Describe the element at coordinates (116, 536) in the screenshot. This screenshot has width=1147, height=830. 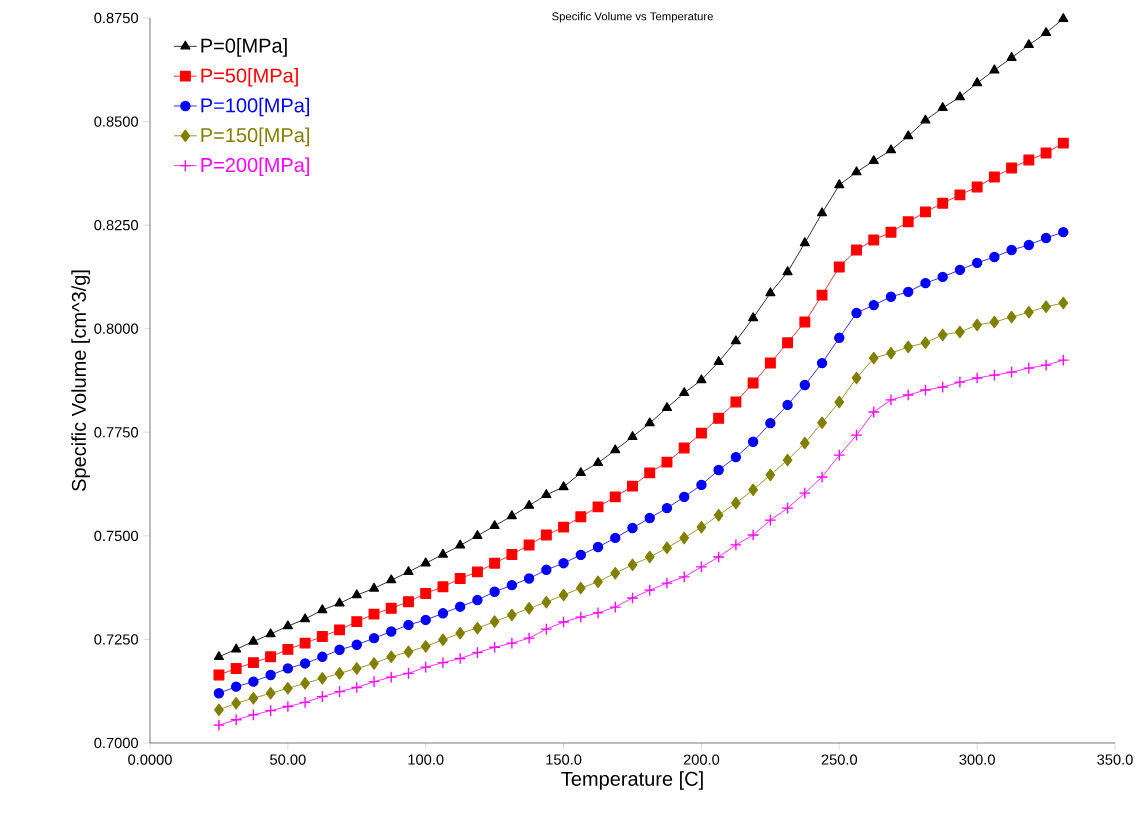
I see `y-tick-label: 0.7500` at that location.